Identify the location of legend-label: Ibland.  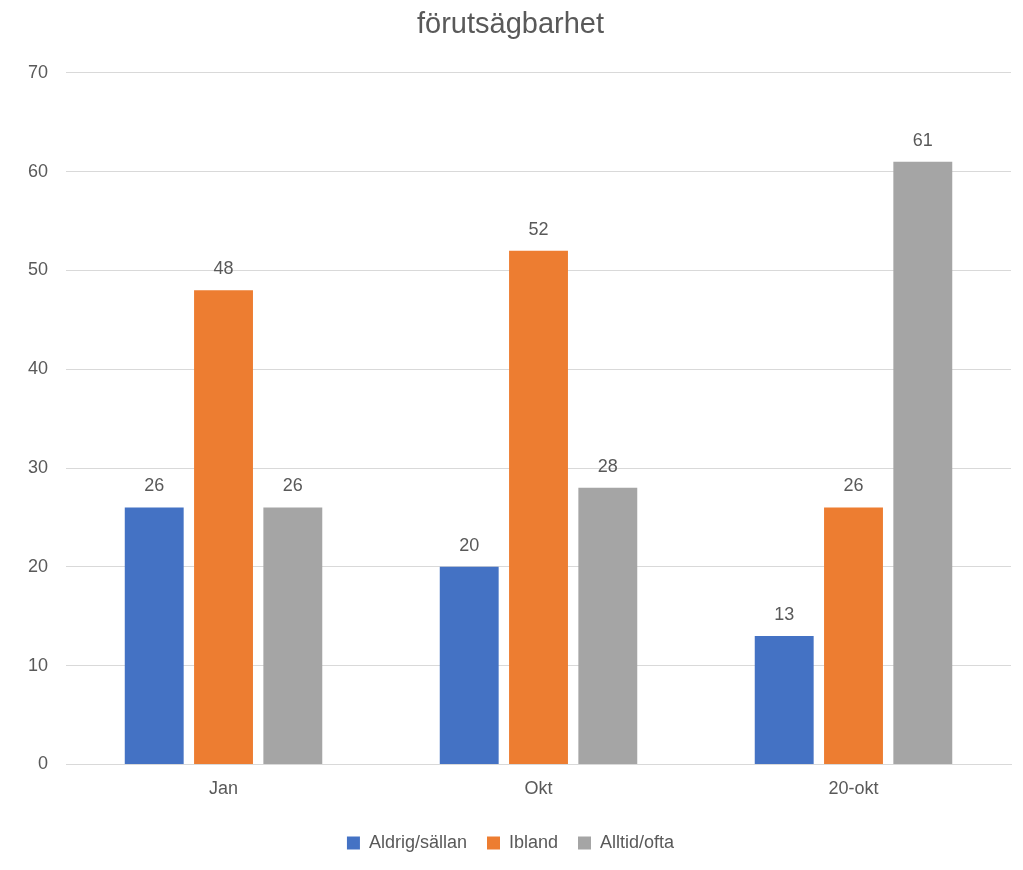
(533, 841).